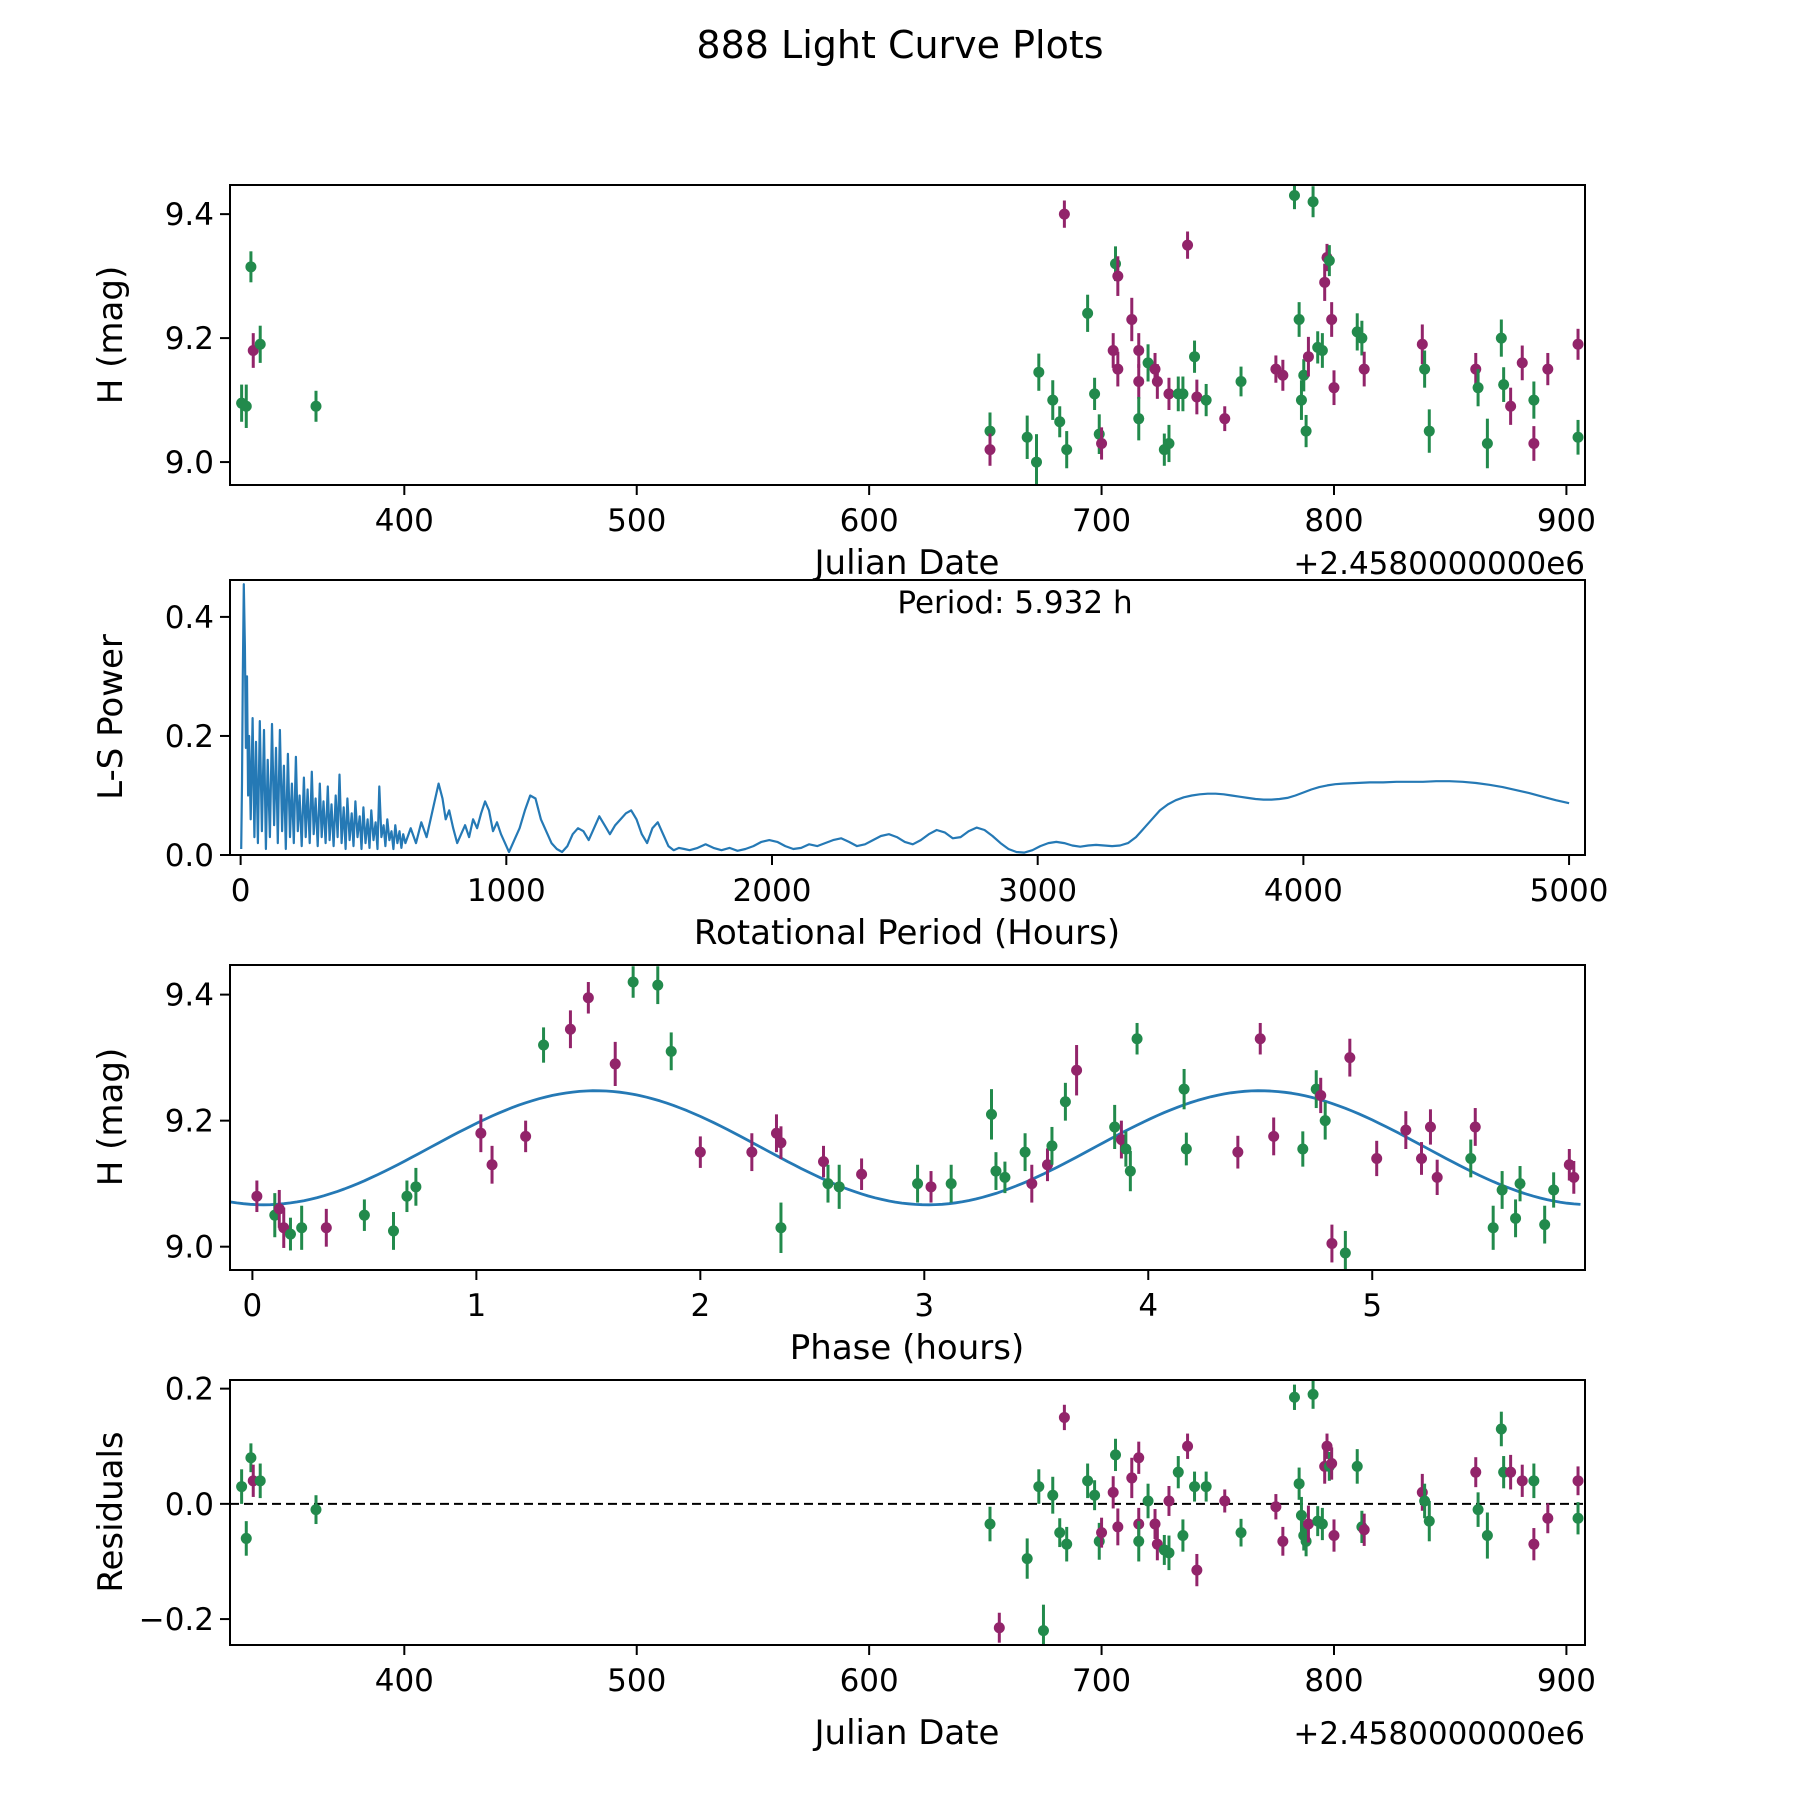  What do you see at coordinates (189, 1390) in the screenshot?
I see `y-tick-label: 0.2` at bounding box center [189, 1390].